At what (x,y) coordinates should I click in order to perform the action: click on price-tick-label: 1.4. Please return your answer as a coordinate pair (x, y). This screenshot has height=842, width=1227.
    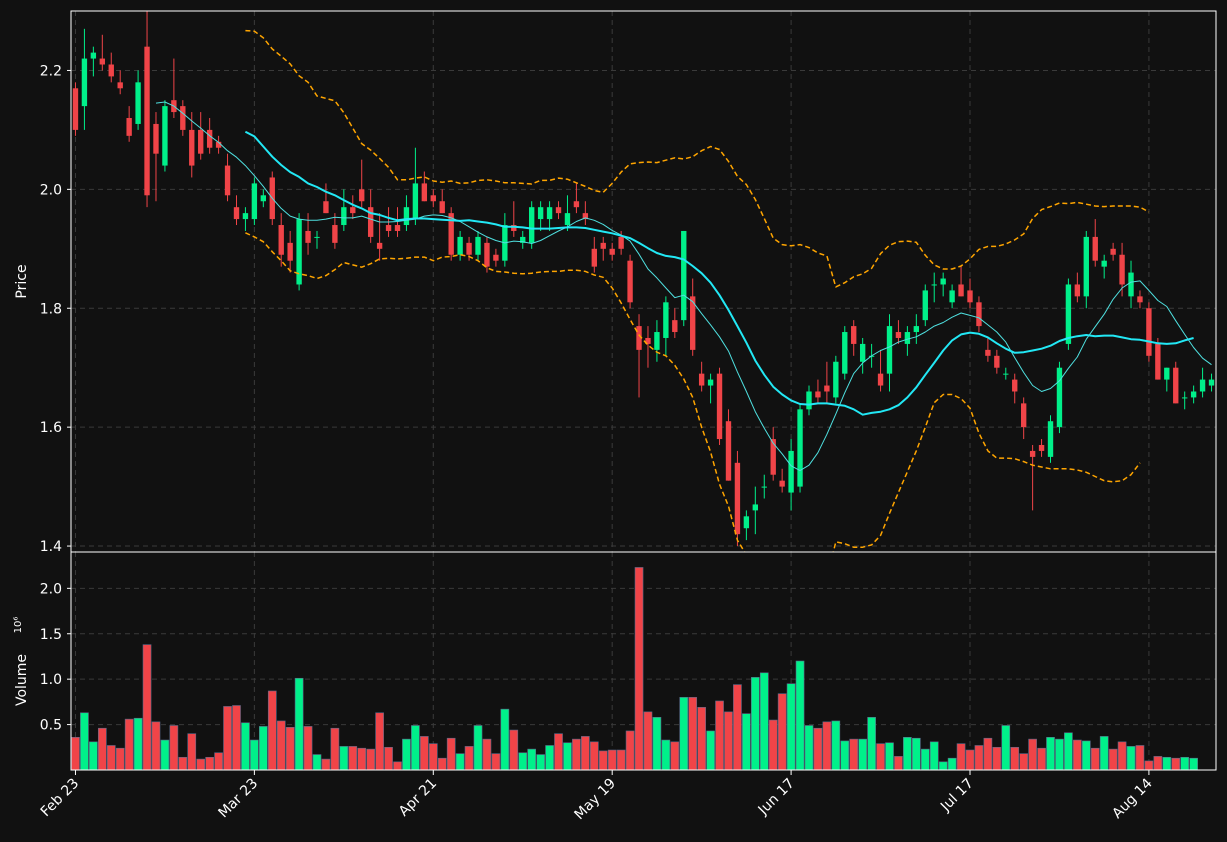
    Looking at the image, I should click on (51, 547).